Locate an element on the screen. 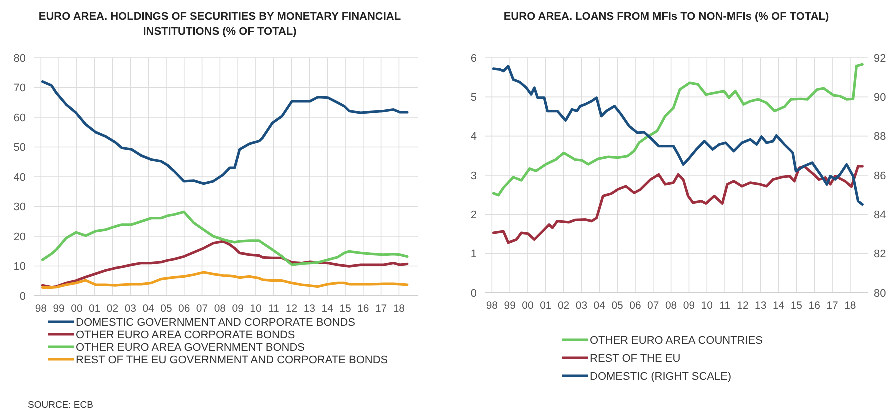 The height and width of the screenshot is (414, 893). y-tick-label: 50 is located at coordinates (20, 148).